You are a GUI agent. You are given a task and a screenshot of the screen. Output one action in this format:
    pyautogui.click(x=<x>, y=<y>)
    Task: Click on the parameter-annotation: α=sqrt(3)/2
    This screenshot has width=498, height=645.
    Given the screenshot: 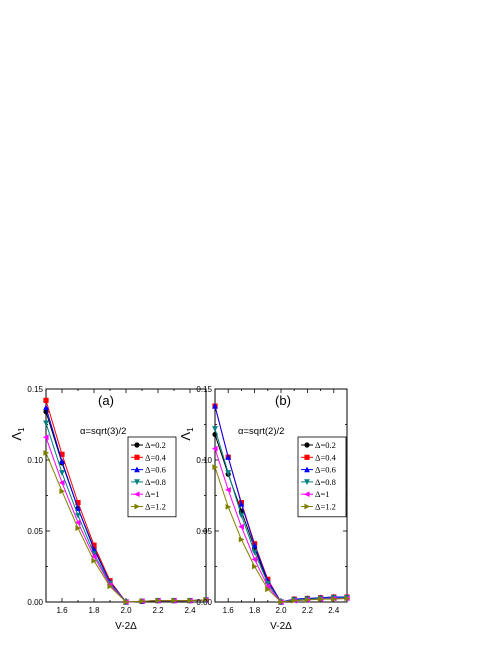 What is the action you would take?
    pyautogui.click(x=103, y=431)
    